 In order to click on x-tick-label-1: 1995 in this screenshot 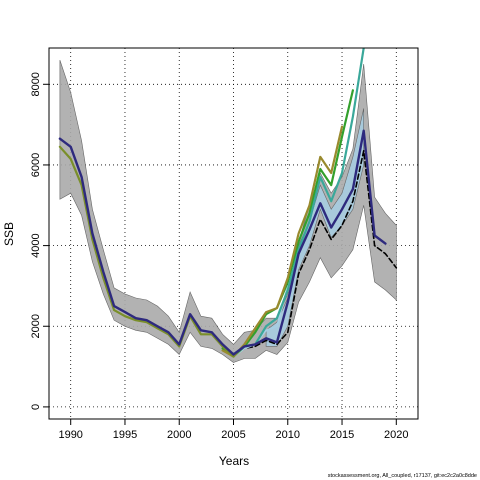, I will do `click(125, 435)`.